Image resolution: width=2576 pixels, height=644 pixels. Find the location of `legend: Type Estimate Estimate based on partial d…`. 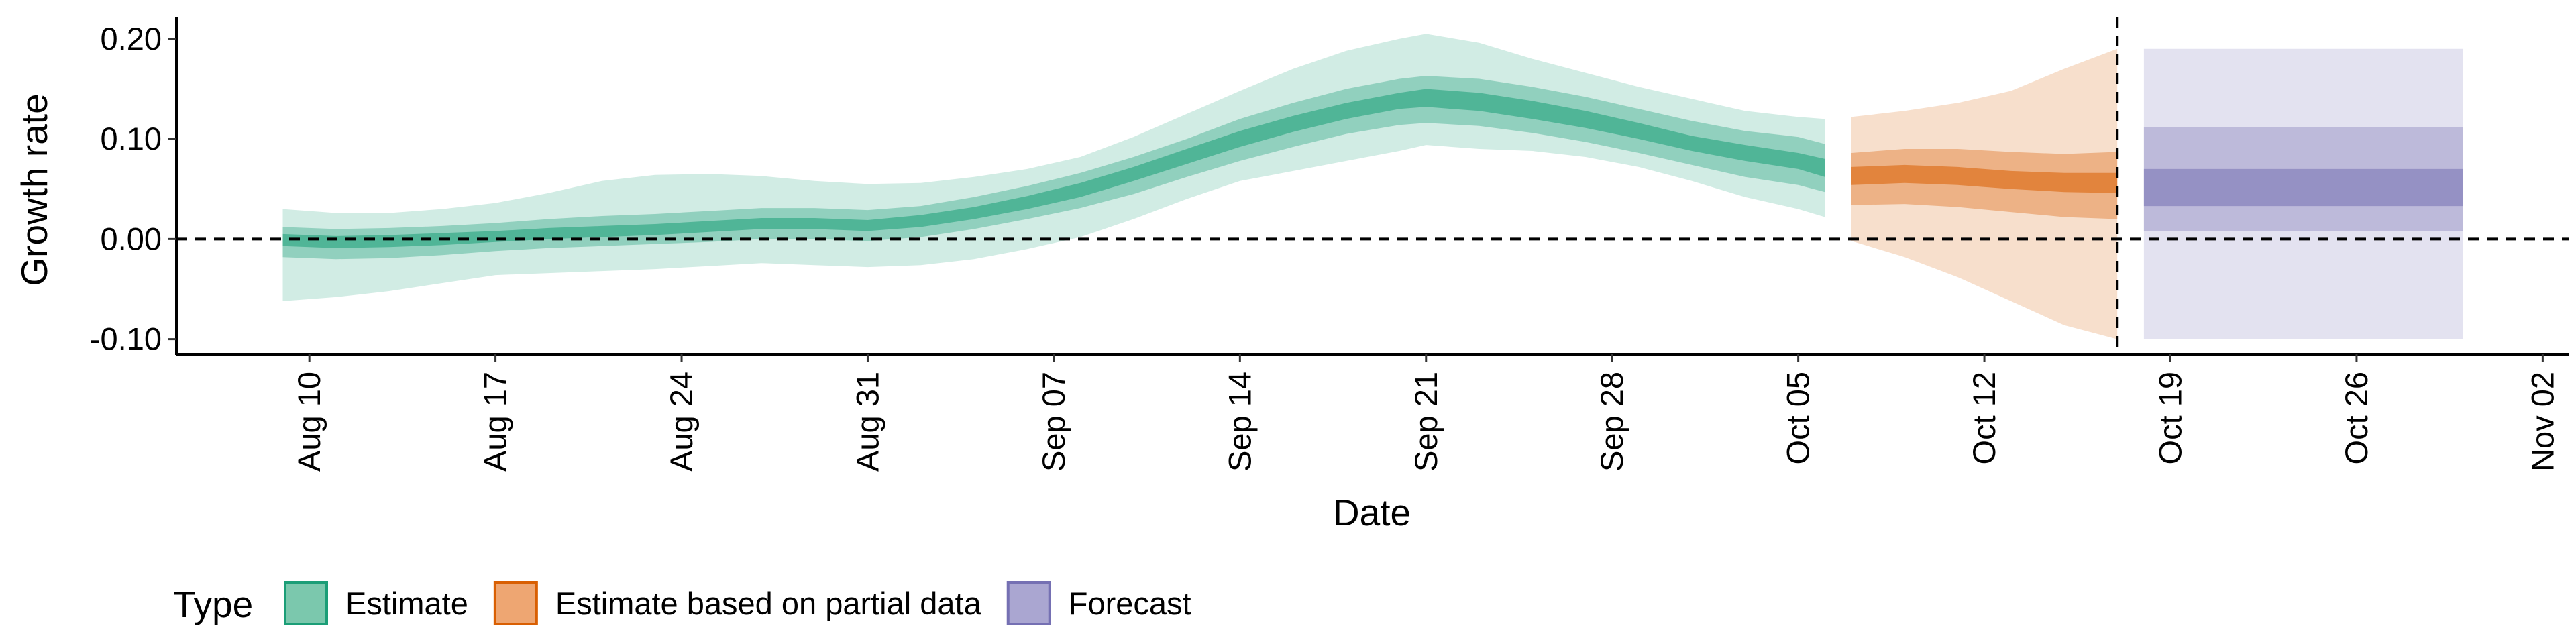

legend: Type Estimate Estimate based on partial d… is located at coordinates (682, 603).